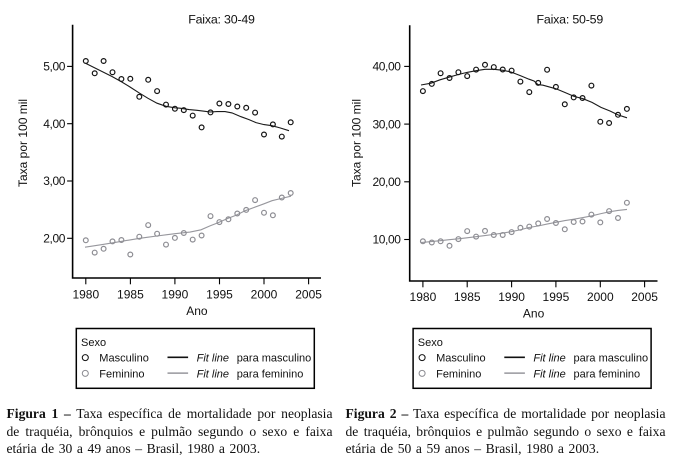  What do you see at coordinates (386, 240) in the screenshot?
I see `svg-text: 10,00` at bounding box center [386, 240].